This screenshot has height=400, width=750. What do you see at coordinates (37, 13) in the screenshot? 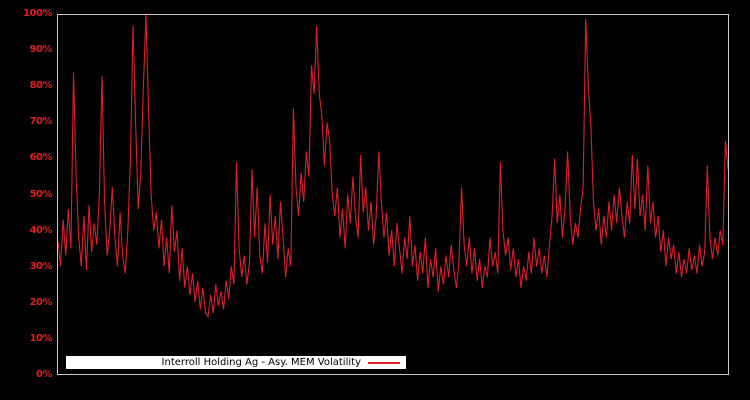
I see `y-axis-tick-label: 100%` at bounding box center [37, 13].